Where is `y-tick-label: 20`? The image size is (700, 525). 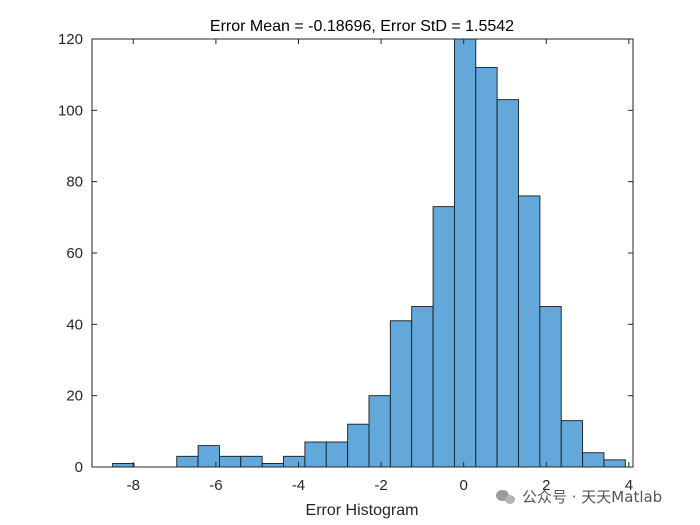 y-tick-label: 20 is located at coordinates (74, 396).